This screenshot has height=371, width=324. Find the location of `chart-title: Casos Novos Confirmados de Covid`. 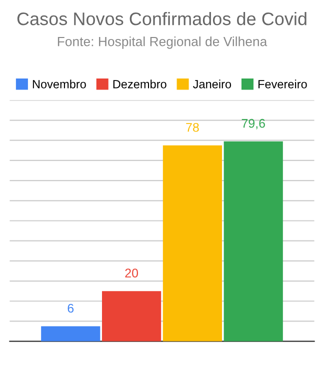

chart-title: Casos Novos Confirmados de Covid is located at coordinates (161, 19).